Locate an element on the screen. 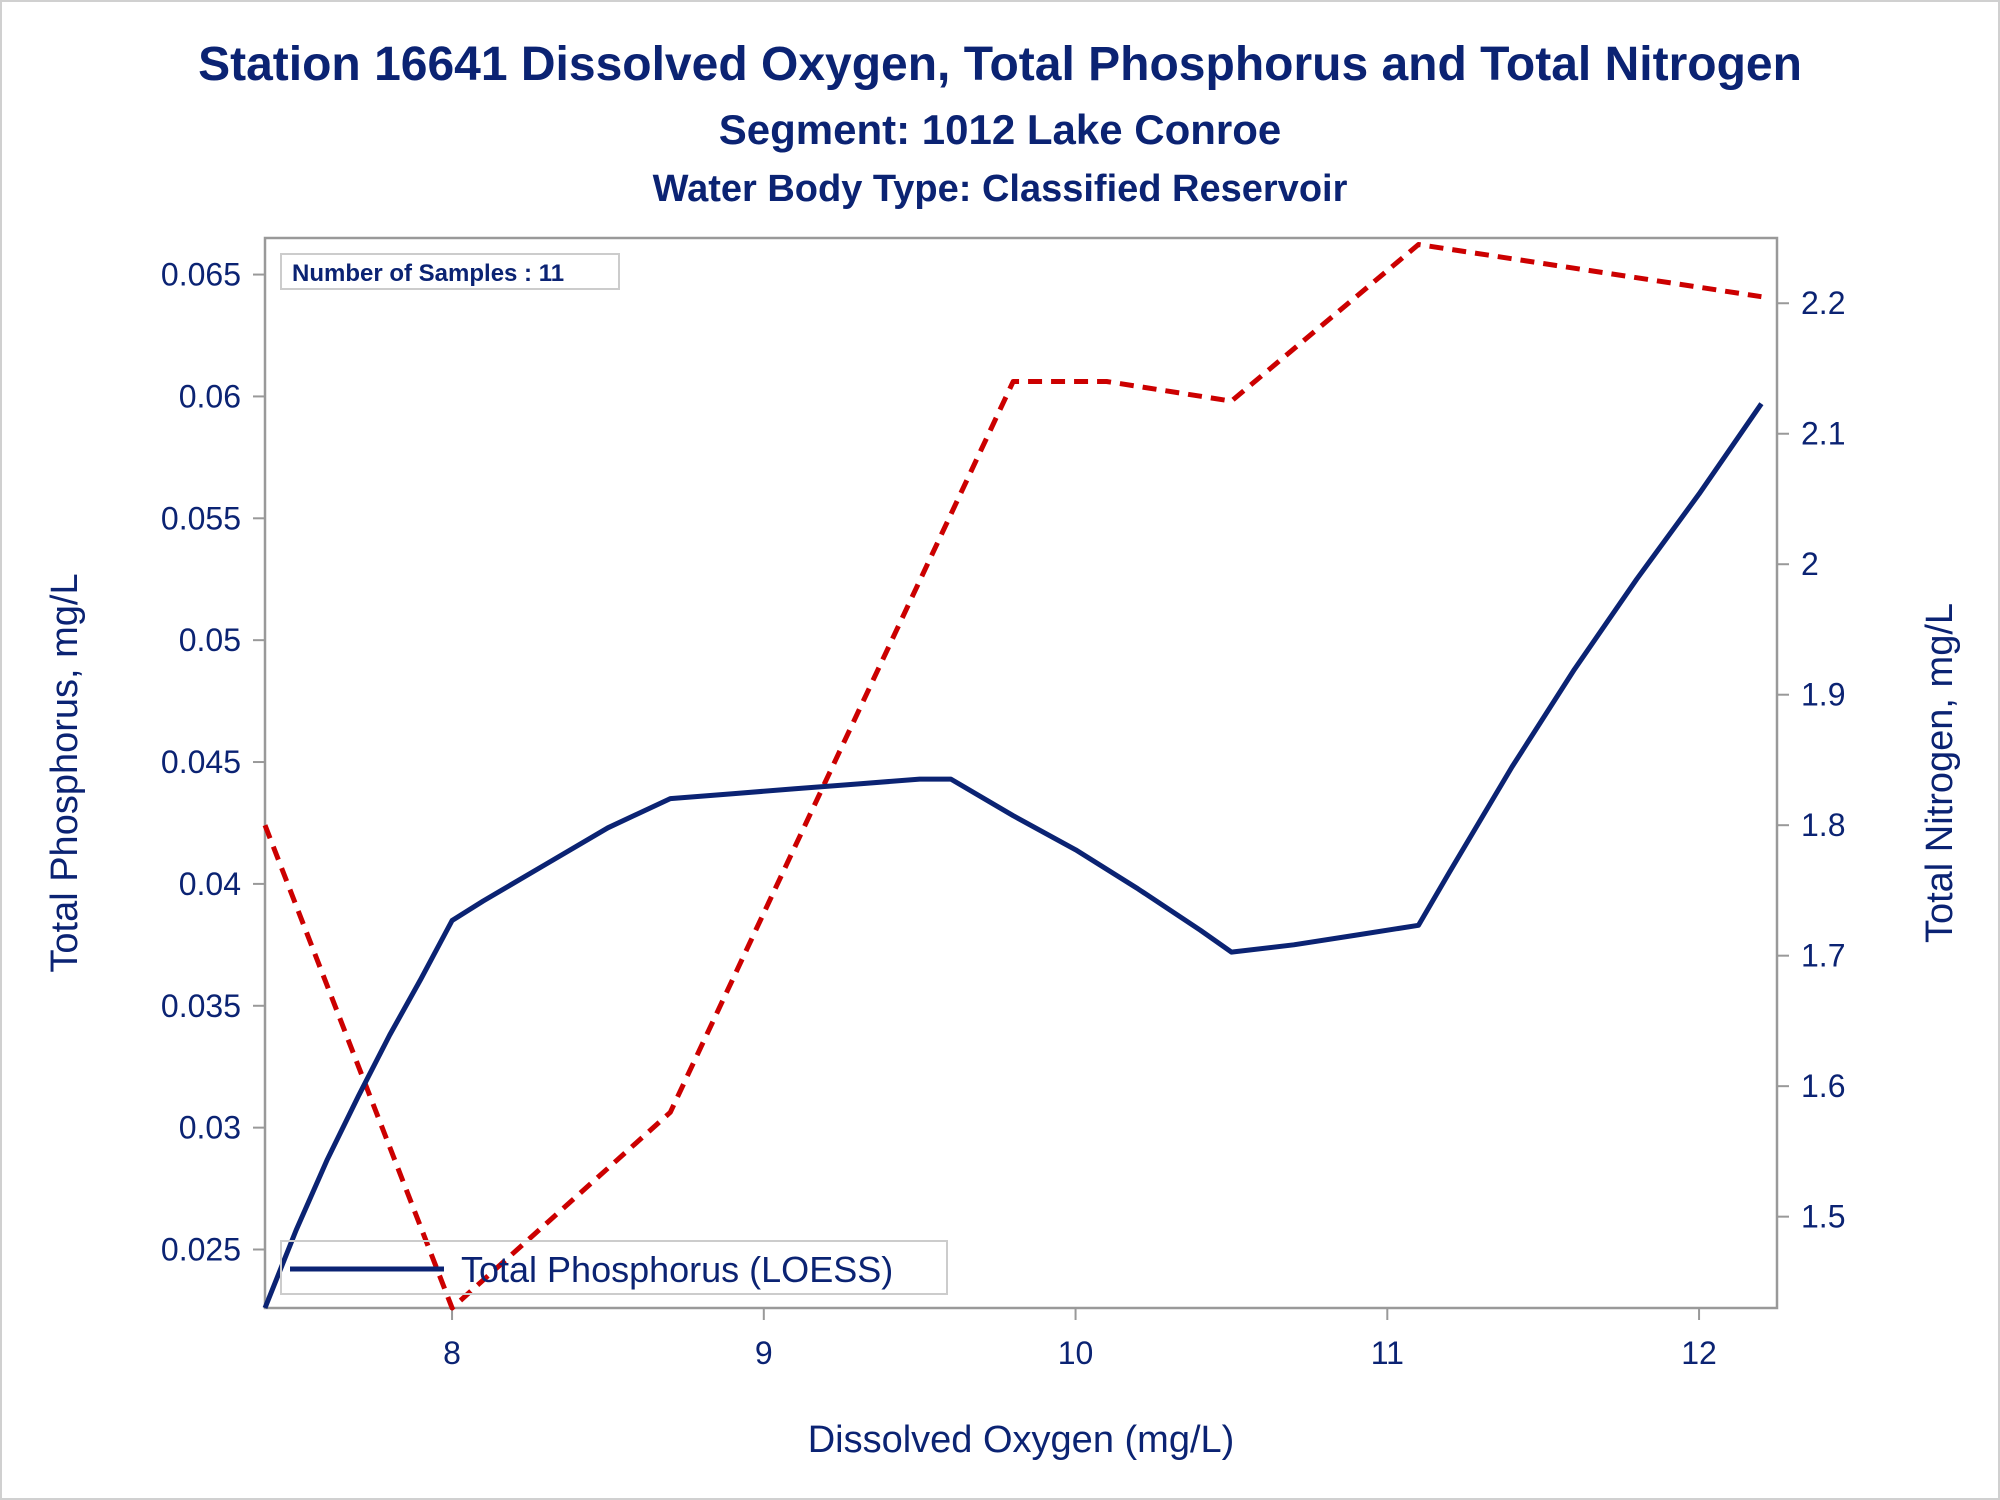 This screenshot has height=1500, width=2000. inset-box: Number of Samples : 11 is located at coordinates (450, 271).